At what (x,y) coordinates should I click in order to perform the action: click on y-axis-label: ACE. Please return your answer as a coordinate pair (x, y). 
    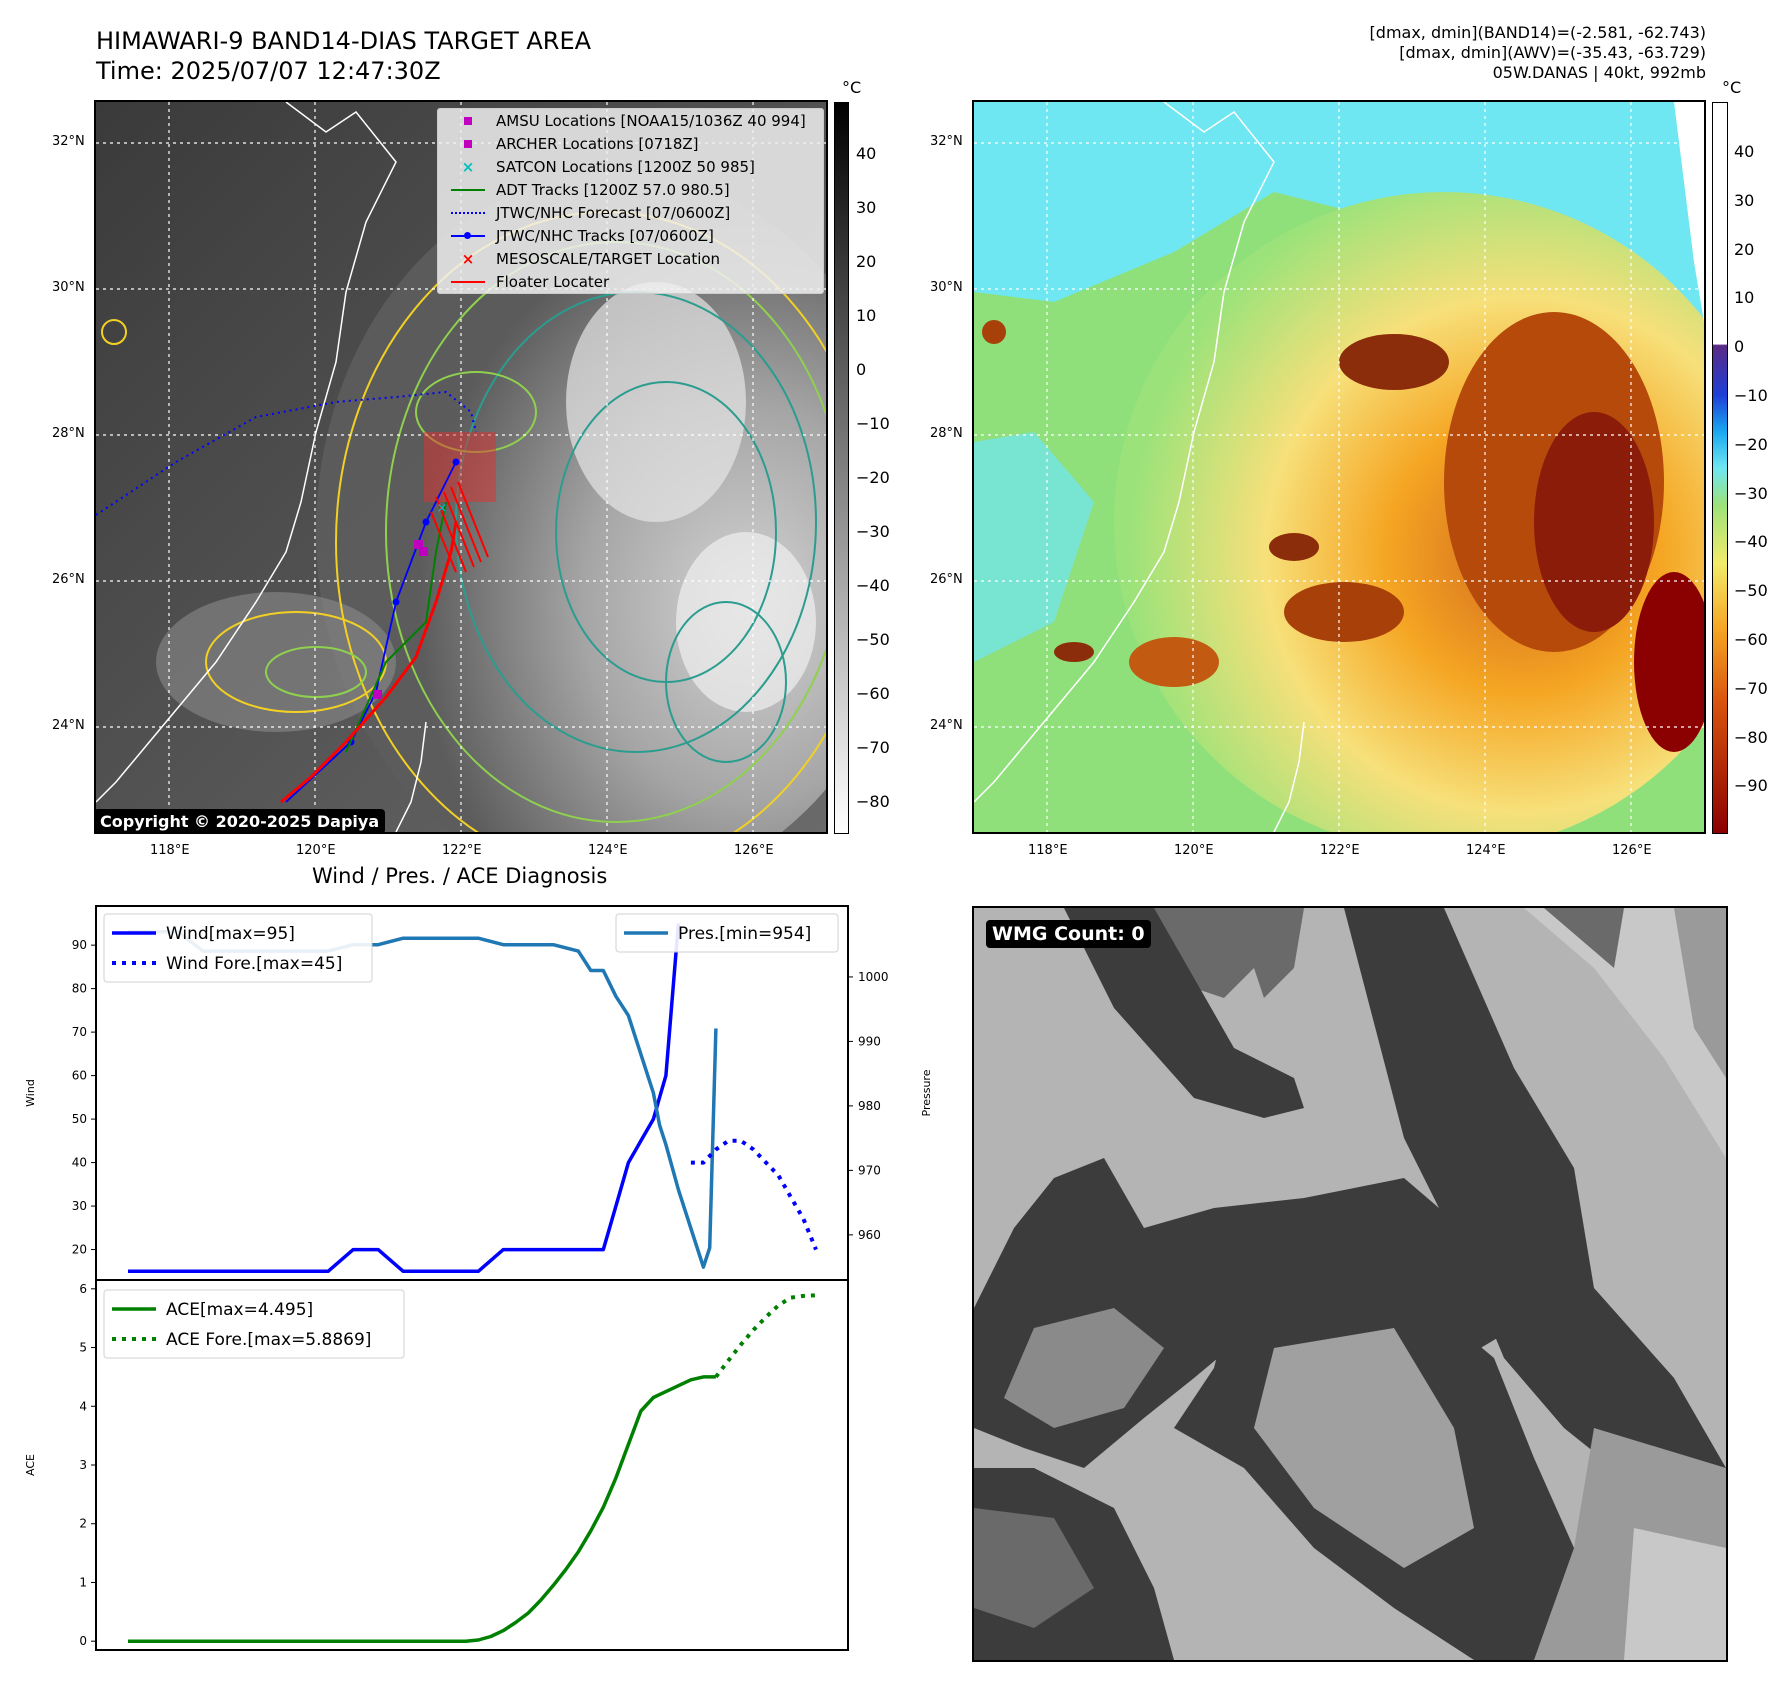
    Looking at the image, I should click on (30, 1465).